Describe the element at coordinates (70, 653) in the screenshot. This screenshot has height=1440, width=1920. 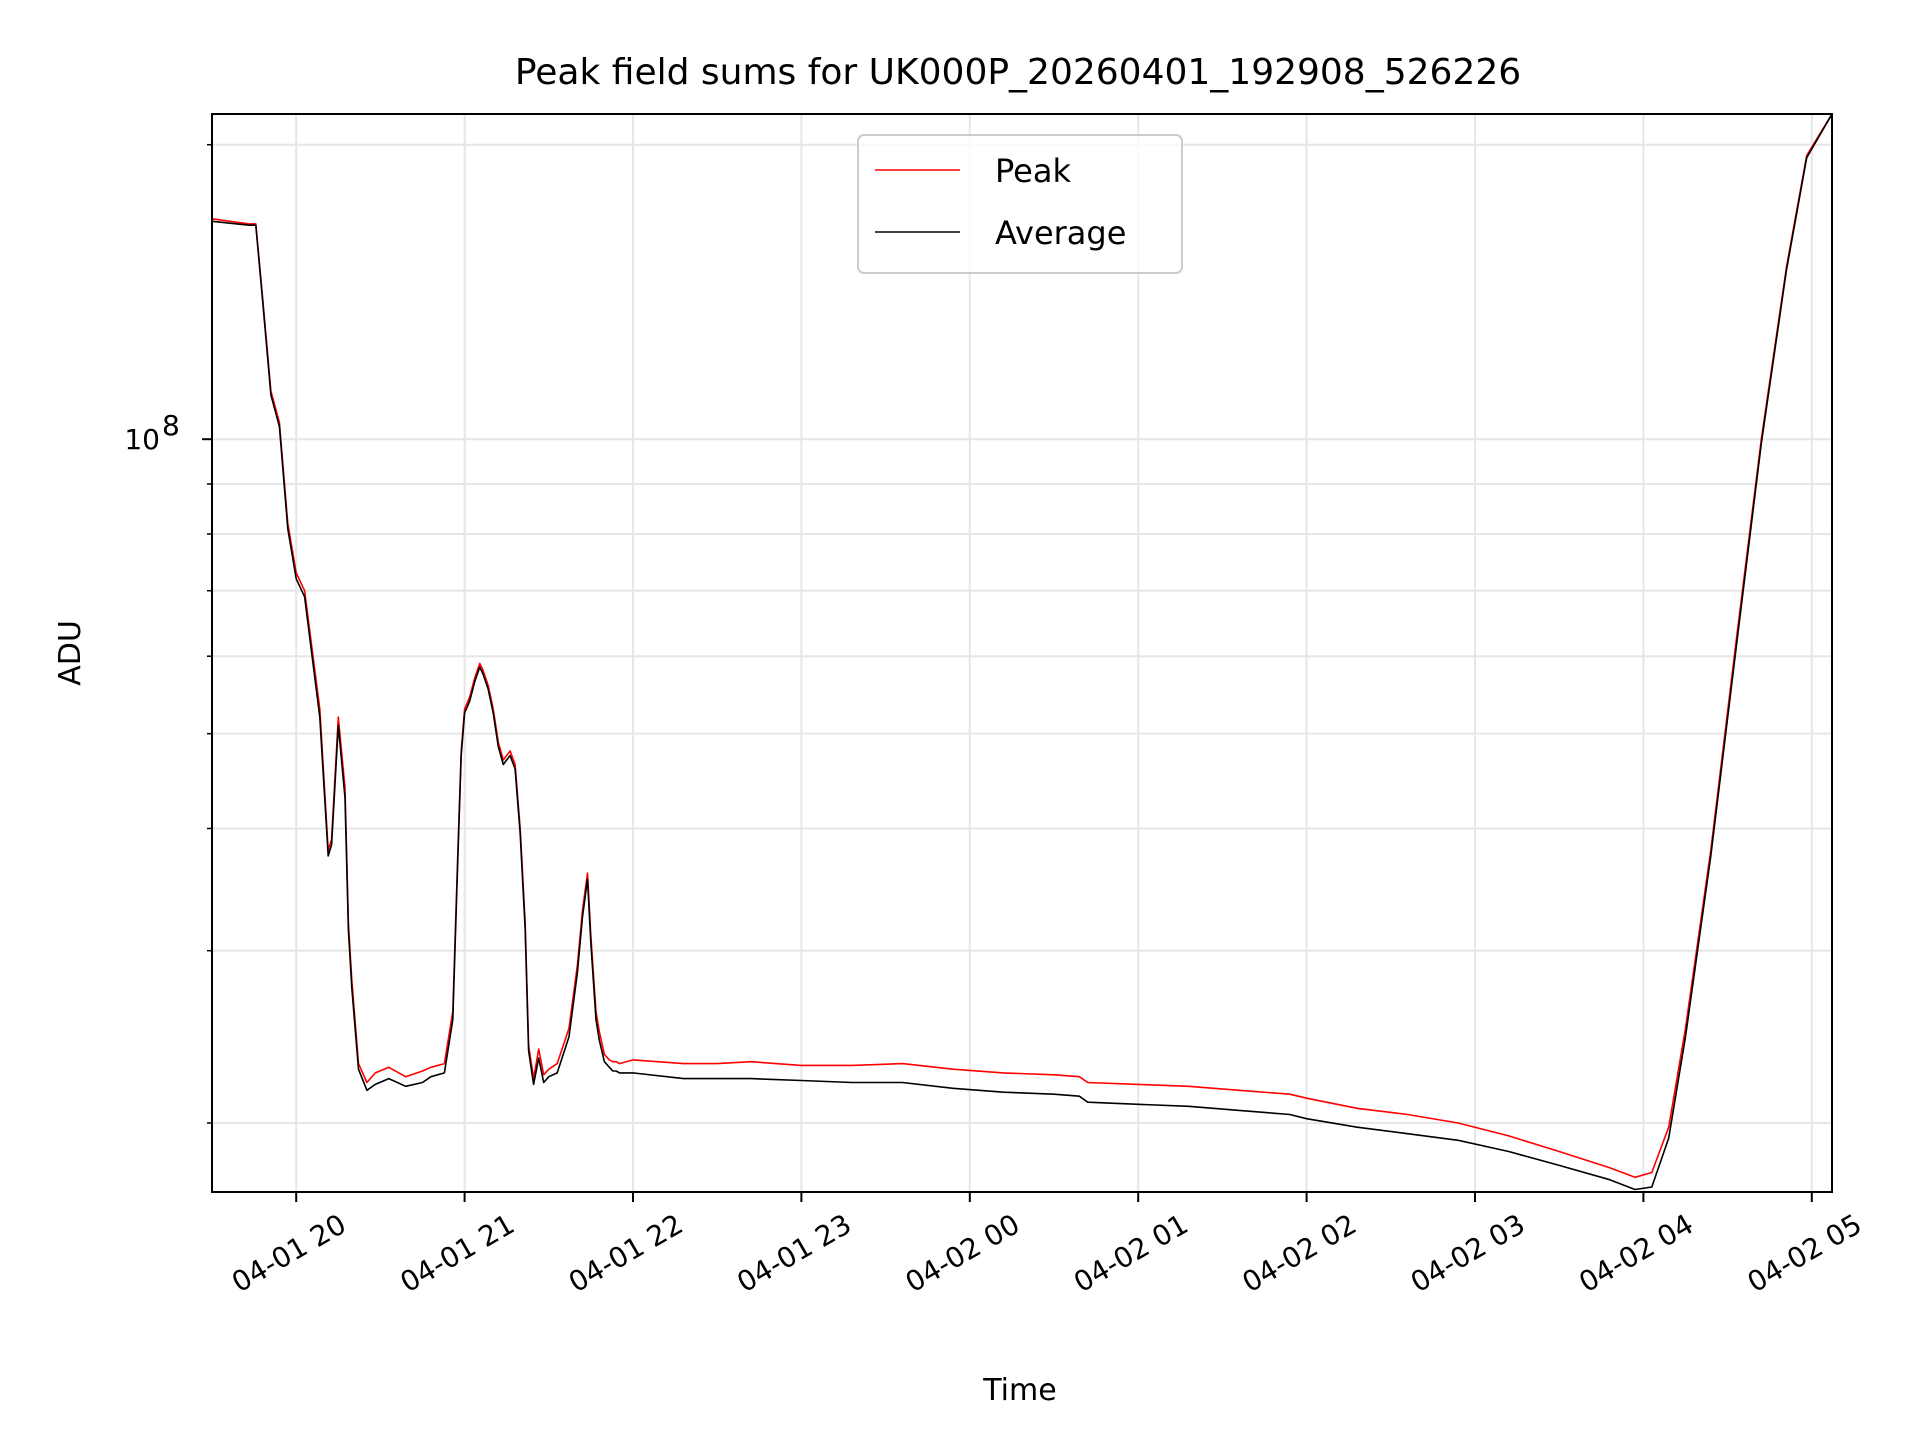
I see `y-axis-label: ADU` at that location.